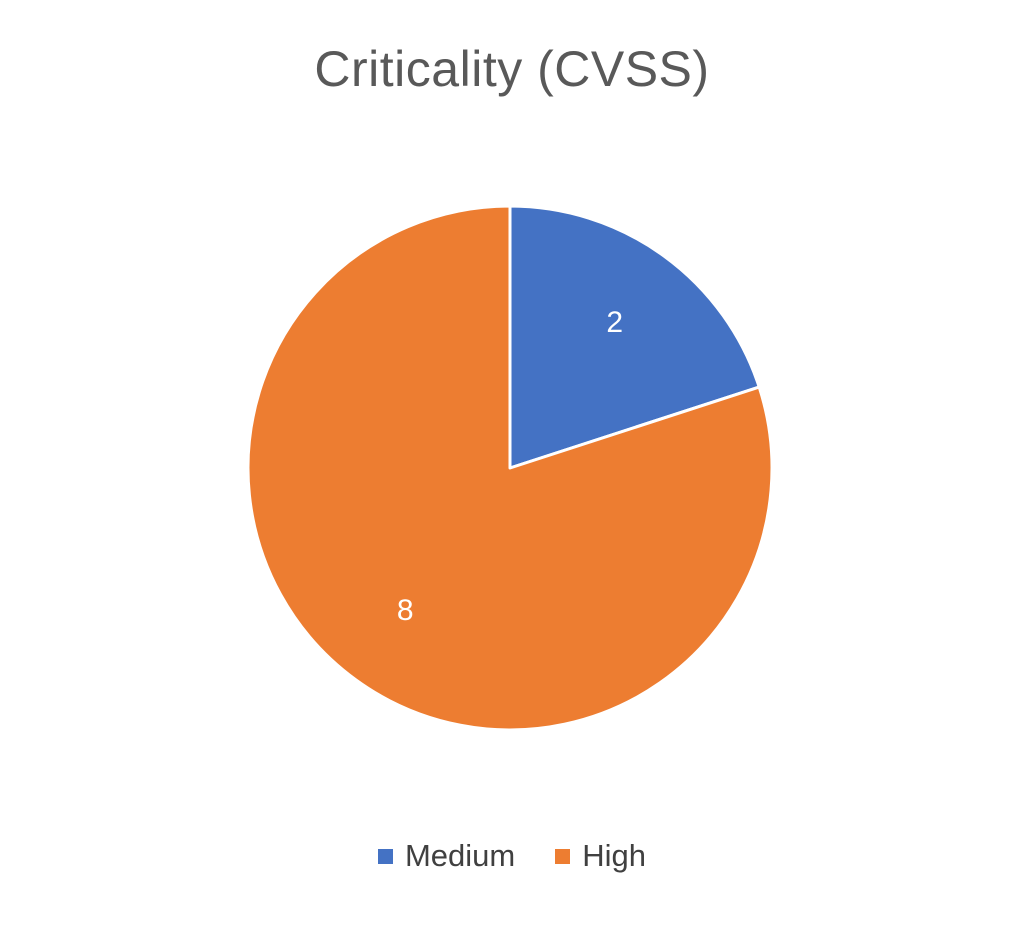 The height and width of the screenshot is (926, 1024). What do you see at coordinates (460, 855) in the screenshot?
I see `legend-label-medium: Medium` at bounding box center [460, 855].